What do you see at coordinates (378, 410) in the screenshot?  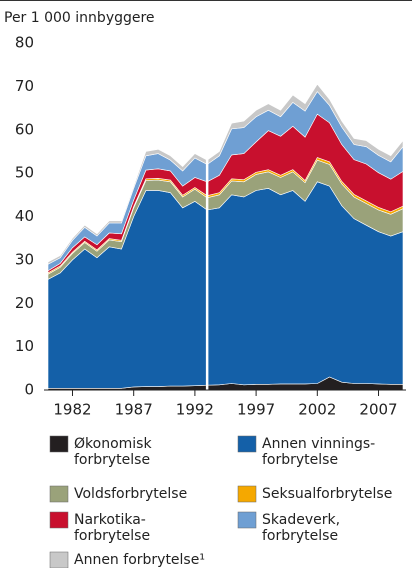 I see `x-tick-label: 2007` at bounding box center [378, 410].